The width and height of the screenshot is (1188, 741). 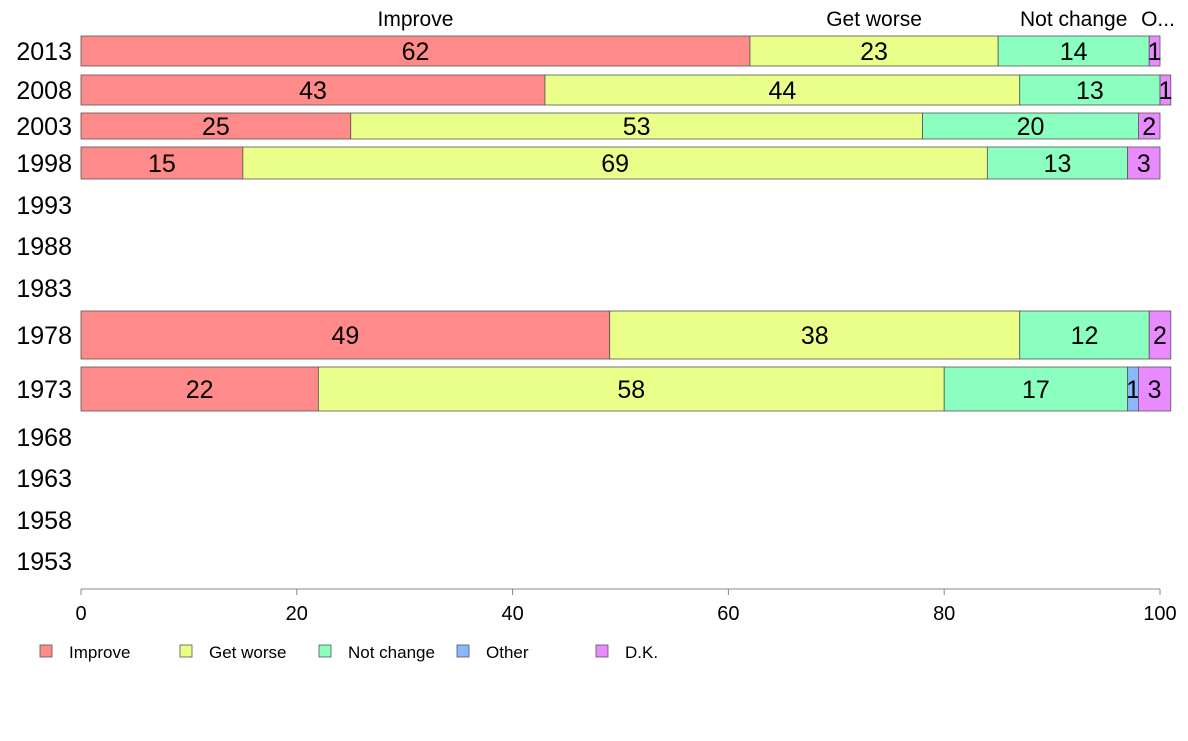 I want to click on data-label: 15, so click(x=162, y=164).